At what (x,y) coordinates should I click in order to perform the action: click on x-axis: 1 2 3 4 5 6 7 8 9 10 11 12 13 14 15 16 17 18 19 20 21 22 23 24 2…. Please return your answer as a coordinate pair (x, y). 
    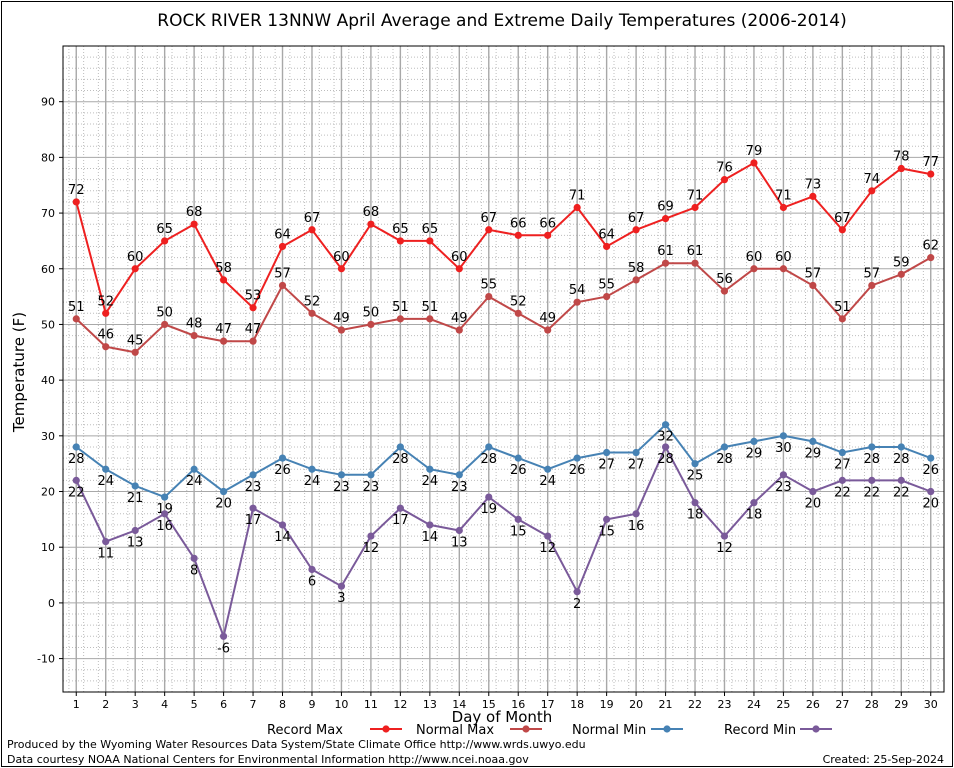
    Looking at the image, I should click on (505, 701).